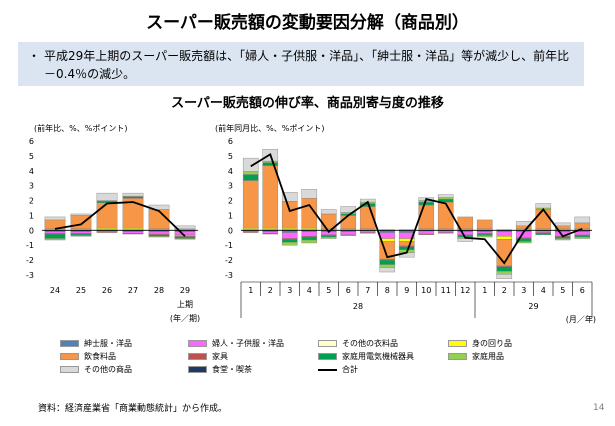  What do you see at coordinates (488, 356) in the screenshot?
I see `legend-label: 家庭用品` at bounding box center [488, 356].